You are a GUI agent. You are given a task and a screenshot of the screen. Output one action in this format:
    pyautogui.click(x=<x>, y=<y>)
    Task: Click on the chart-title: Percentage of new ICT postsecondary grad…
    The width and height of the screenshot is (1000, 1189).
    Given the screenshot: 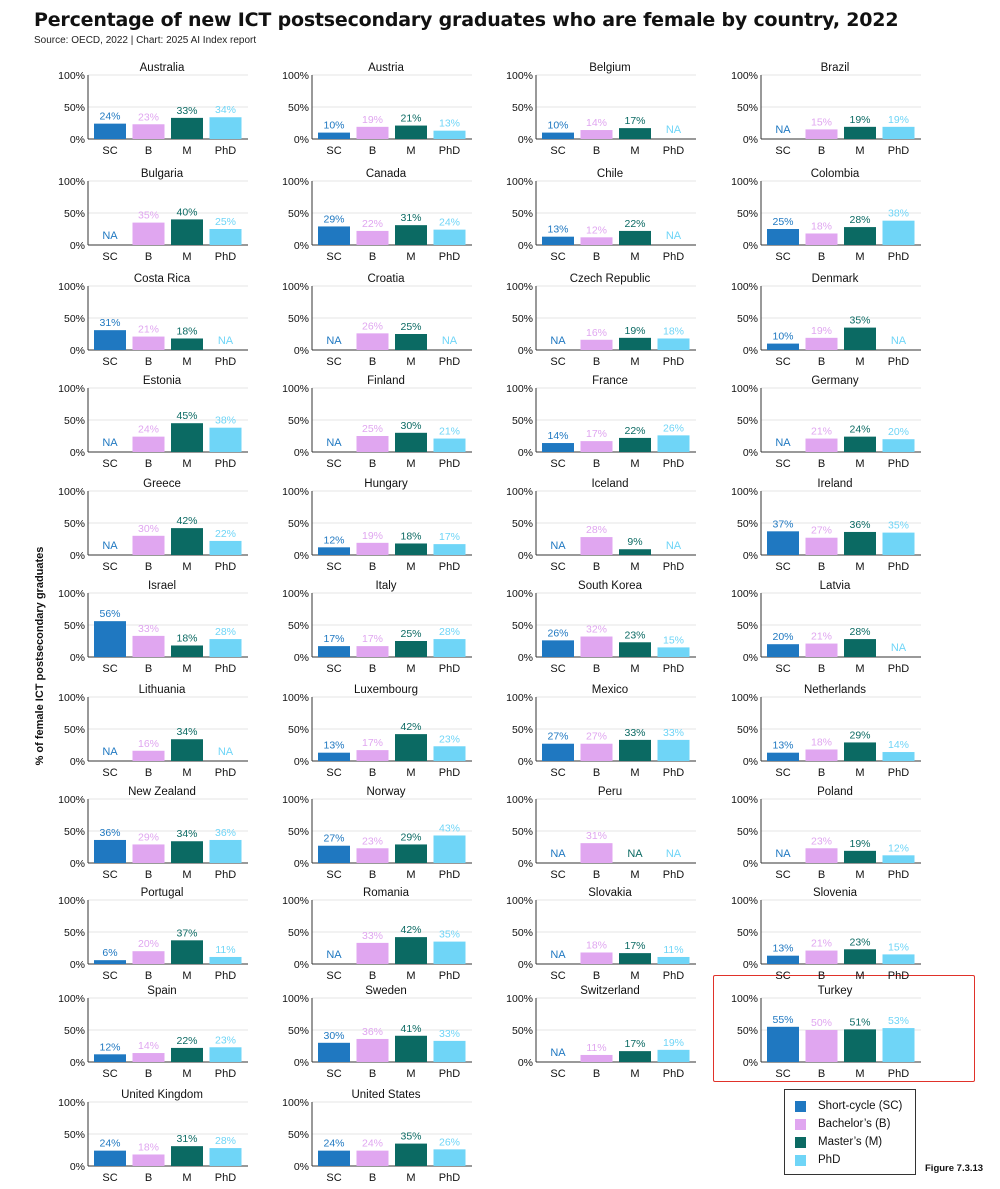 What is the action you would take?
    pyautogui.click(x=466, y=20)
    